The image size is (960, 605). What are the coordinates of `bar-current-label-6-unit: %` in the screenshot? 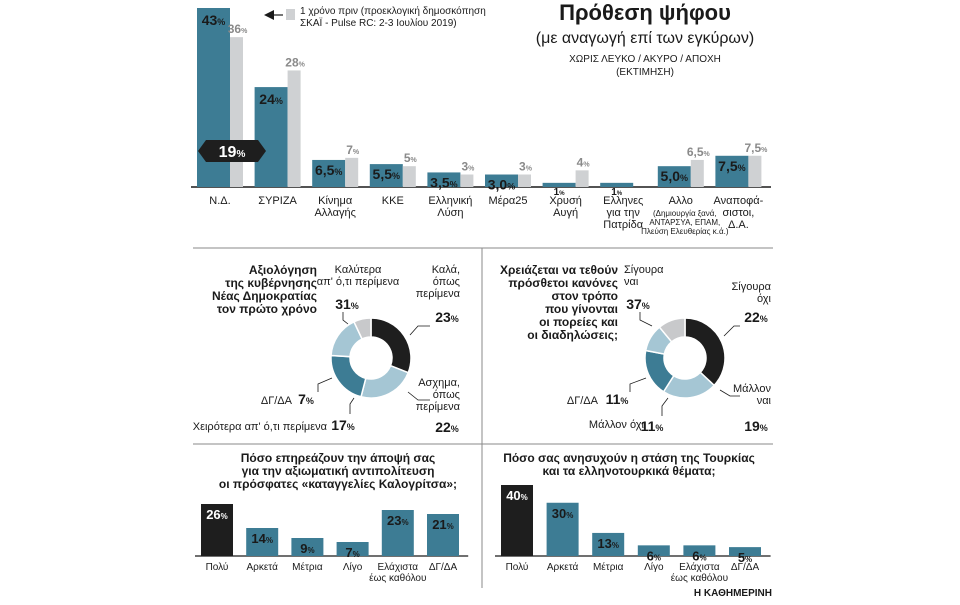 It's located at (562, 194).